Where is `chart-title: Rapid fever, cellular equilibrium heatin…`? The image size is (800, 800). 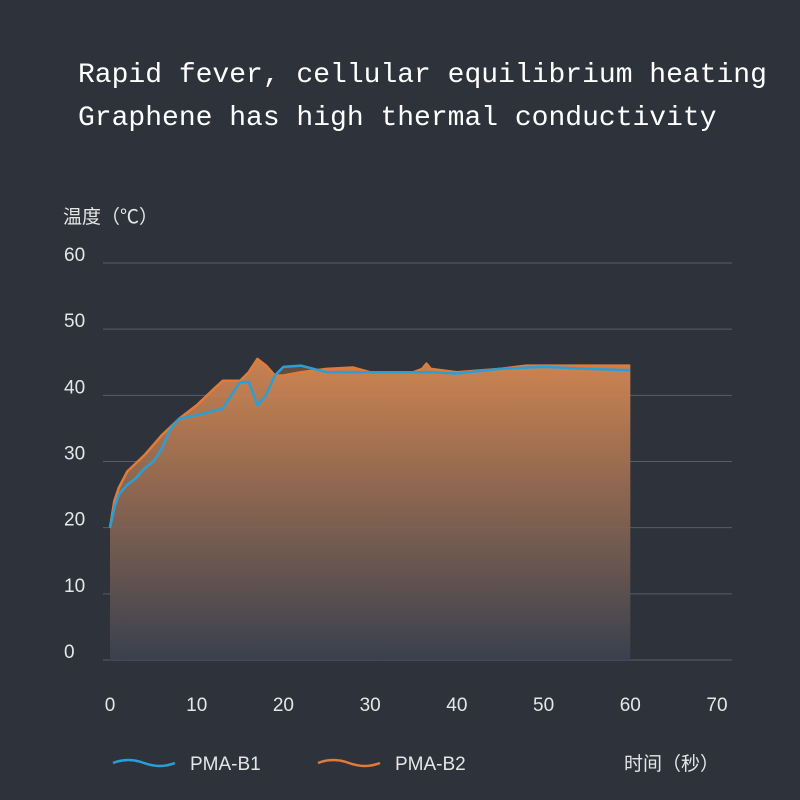 chart-title: Rapid fever, cellular equilibrium heatin… is located at coordinates (422, 75).